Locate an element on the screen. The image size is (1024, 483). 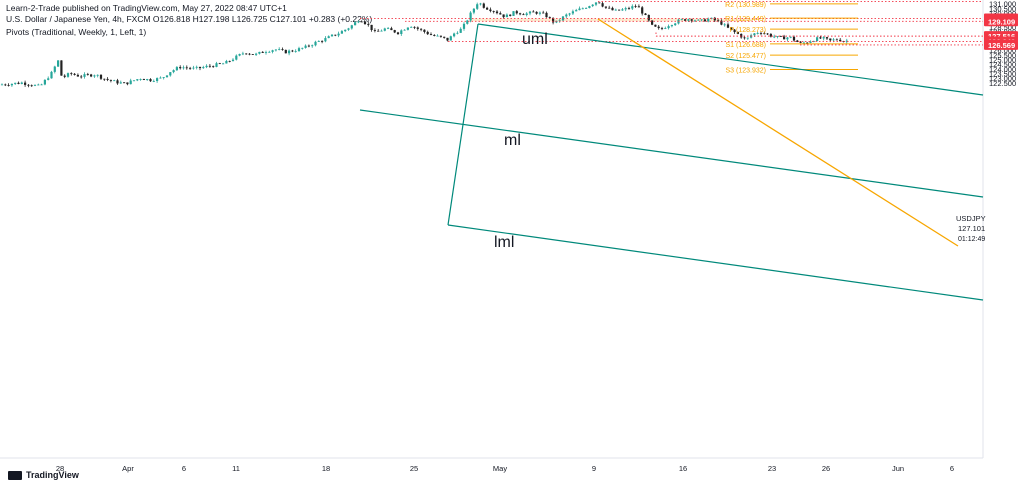
tradingview-logo-icon is located at coordinates (15, 475).